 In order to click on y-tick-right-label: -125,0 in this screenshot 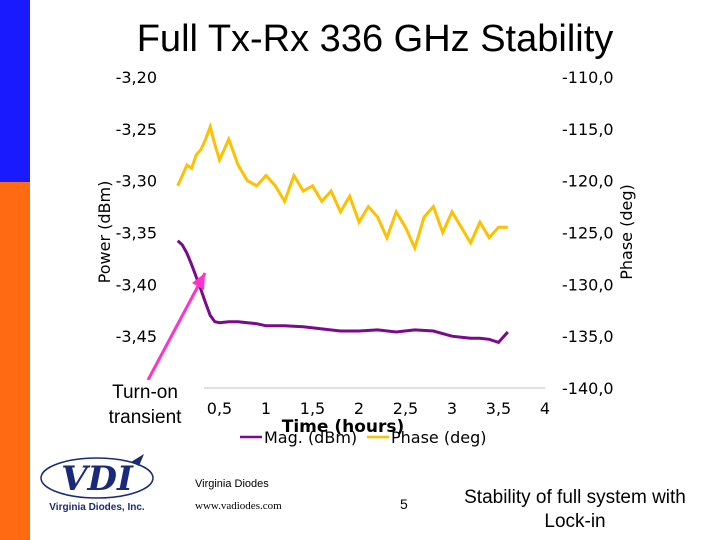, I will do `click(588, 233)`.